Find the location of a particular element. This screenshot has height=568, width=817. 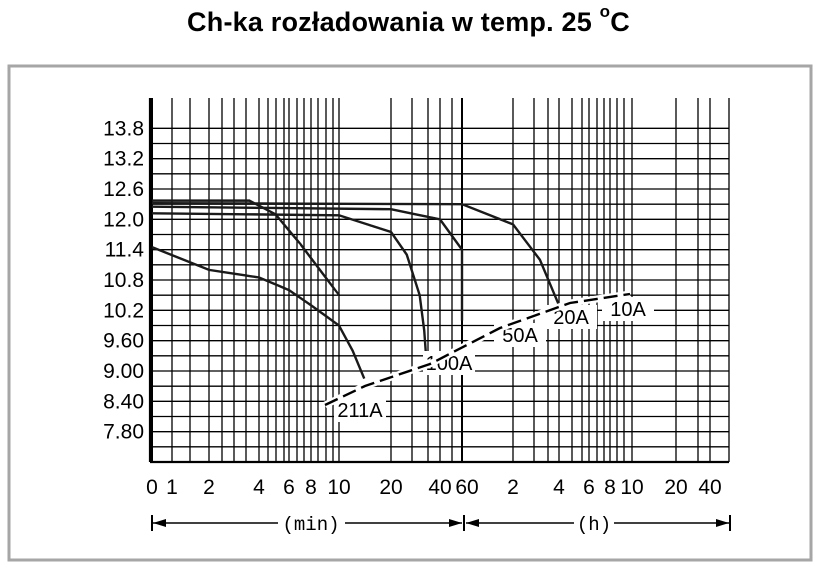

h-unit-label: (h) is located at coordinates (594, 525).